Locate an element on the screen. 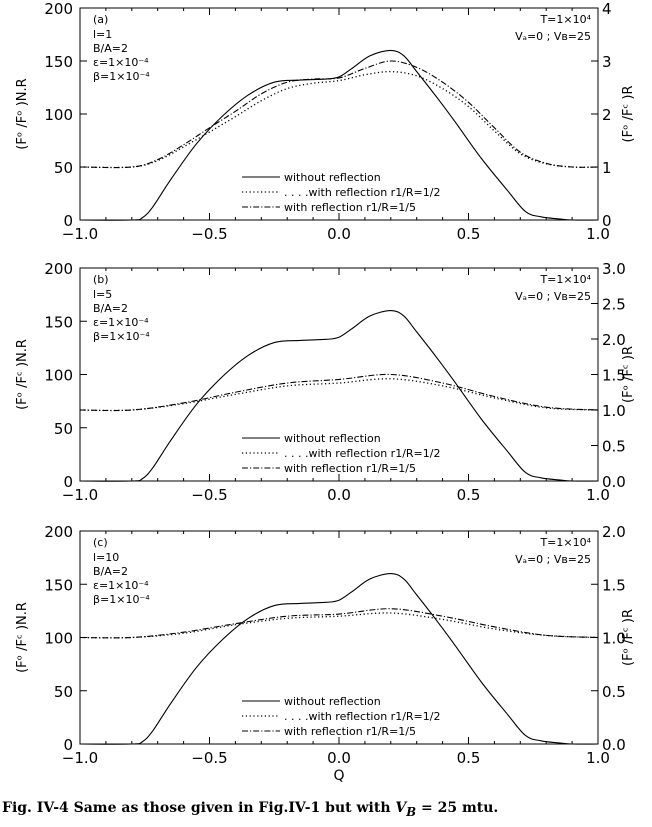 The image size is (652, 827). y-right-tick-label: 0 is located at coordinates (607, 221).